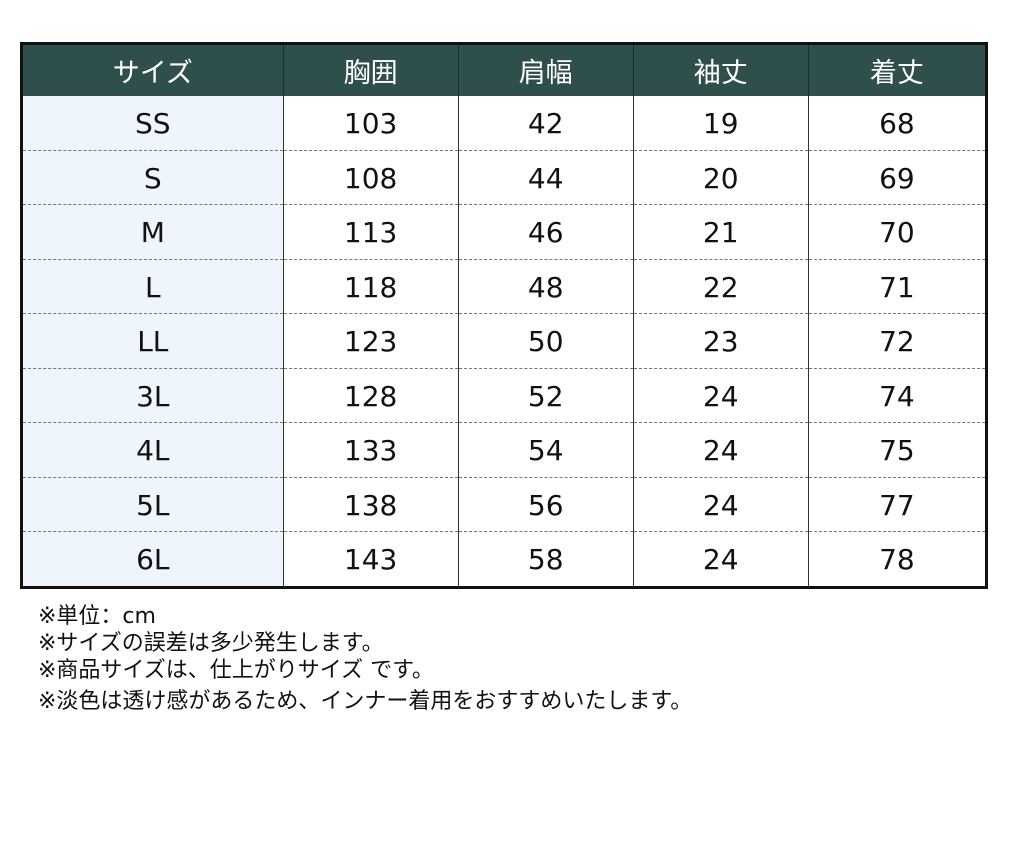 Image resolution: width=1024 pixels, height=853 pixels. Describe the element at coordinates (370, 177) in the screenshot. I see `measurement-cell: 108` at that location.